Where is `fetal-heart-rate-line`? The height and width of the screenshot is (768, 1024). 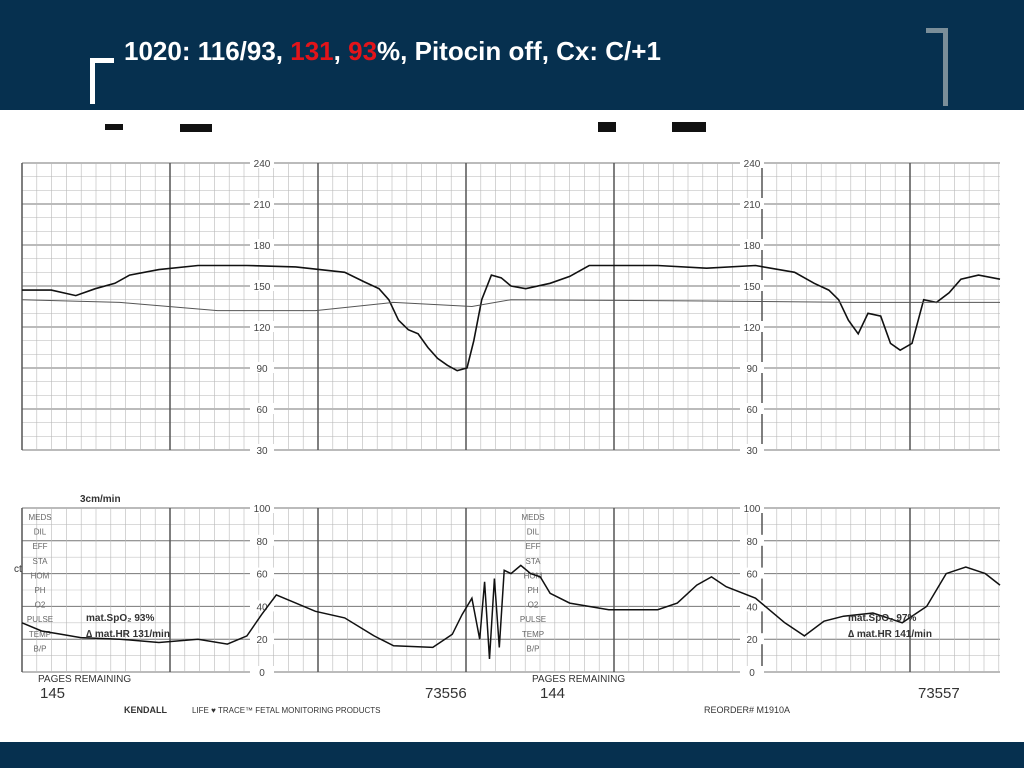
fetal-heart-rate-line is located at coordinates (511, 318).